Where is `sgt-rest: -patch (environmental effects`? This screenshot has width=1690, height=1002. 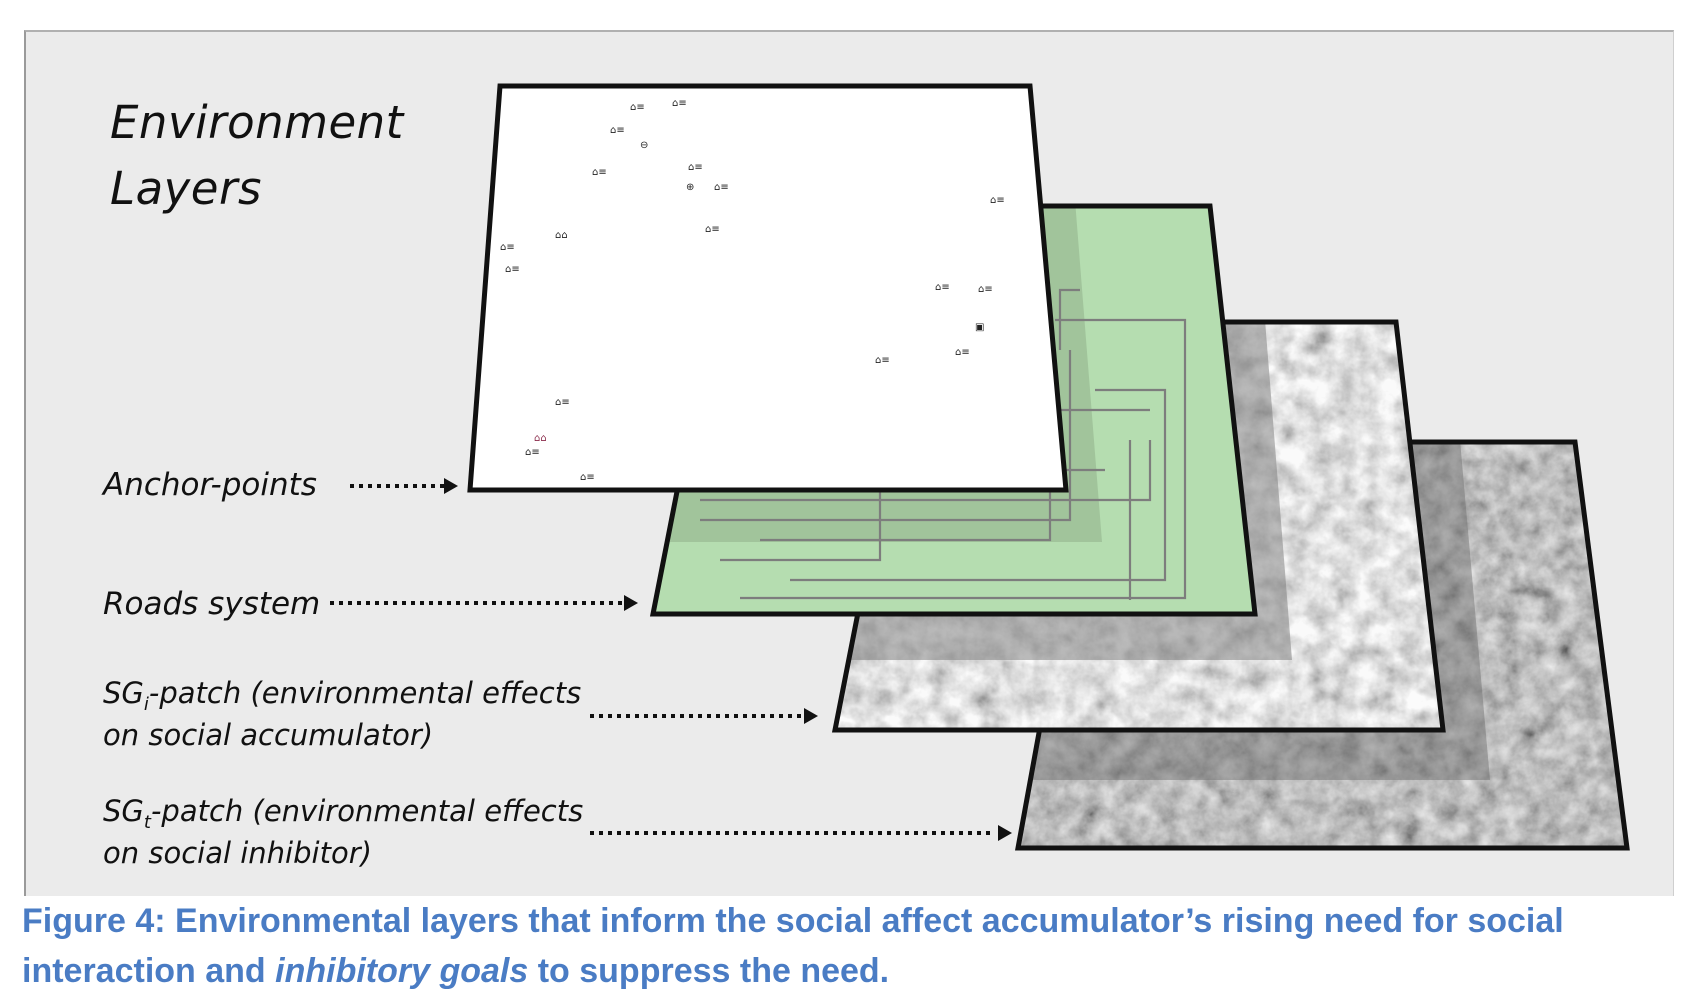 sgt-rest: -patch (environmental effects is located at coordinates (367, 811).